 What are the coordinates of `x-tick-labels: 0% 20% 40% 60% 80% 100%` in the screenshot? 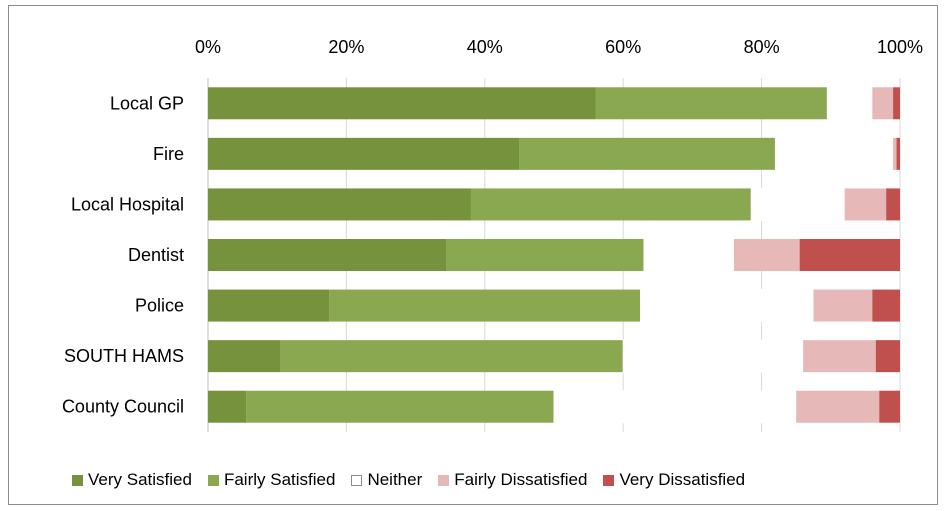 It's located at (559, 47).